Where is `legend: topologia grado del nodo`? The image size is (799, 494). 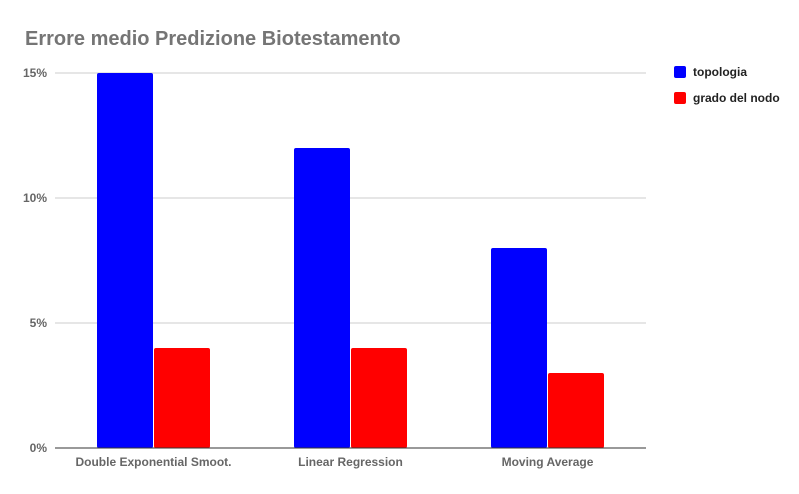
legend: topologia grado del nodo is located at coordinates (727, 85).